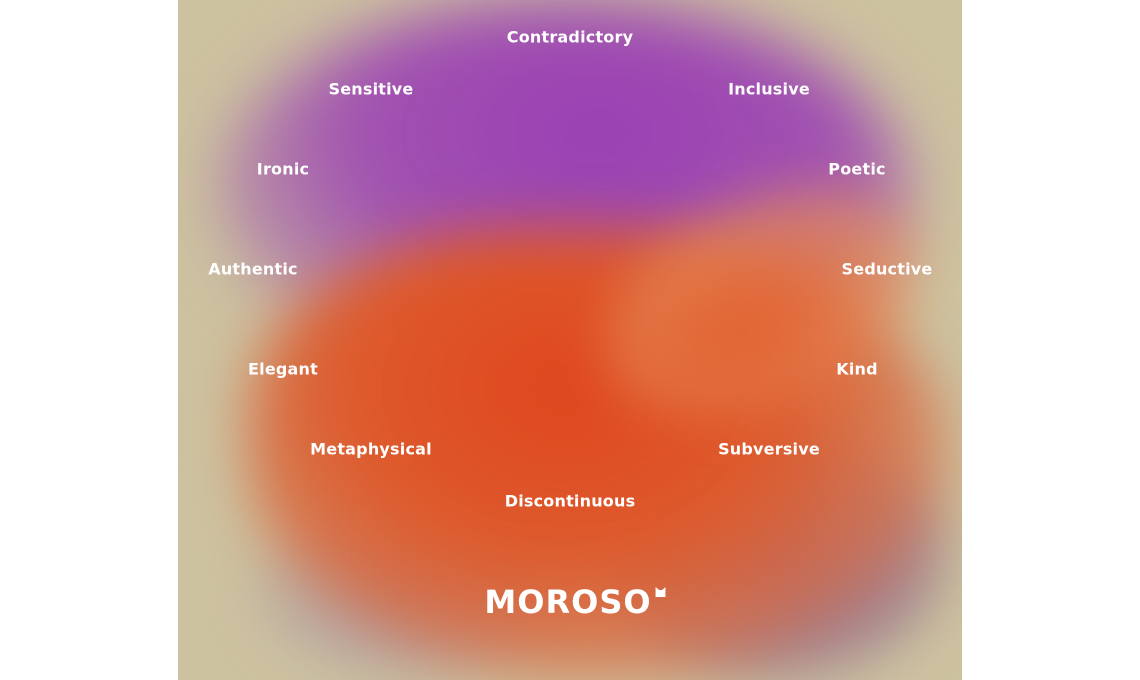  What do you see at coordinates (371, 89) in the screenshot?
I see `word-sensitive: Sensitive` at bounding box center [371, 89].